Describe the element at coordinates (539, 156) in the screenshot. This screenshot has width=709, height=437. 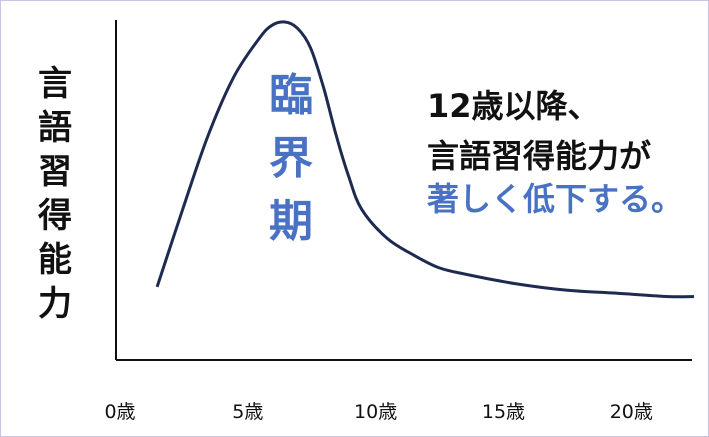
I see `note-line-2: 言語習得能力が` at that location.